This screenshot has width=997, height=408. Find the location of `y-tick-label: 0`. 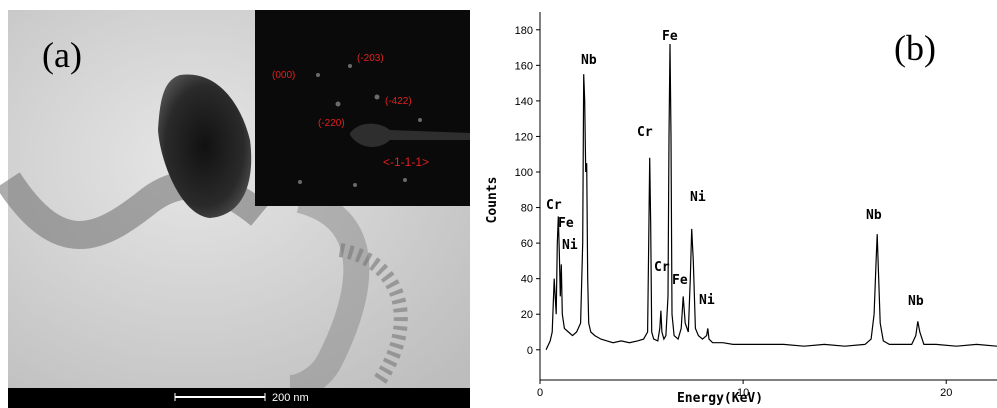

y-tick-label: 0 is located at coordinates (530, 351).